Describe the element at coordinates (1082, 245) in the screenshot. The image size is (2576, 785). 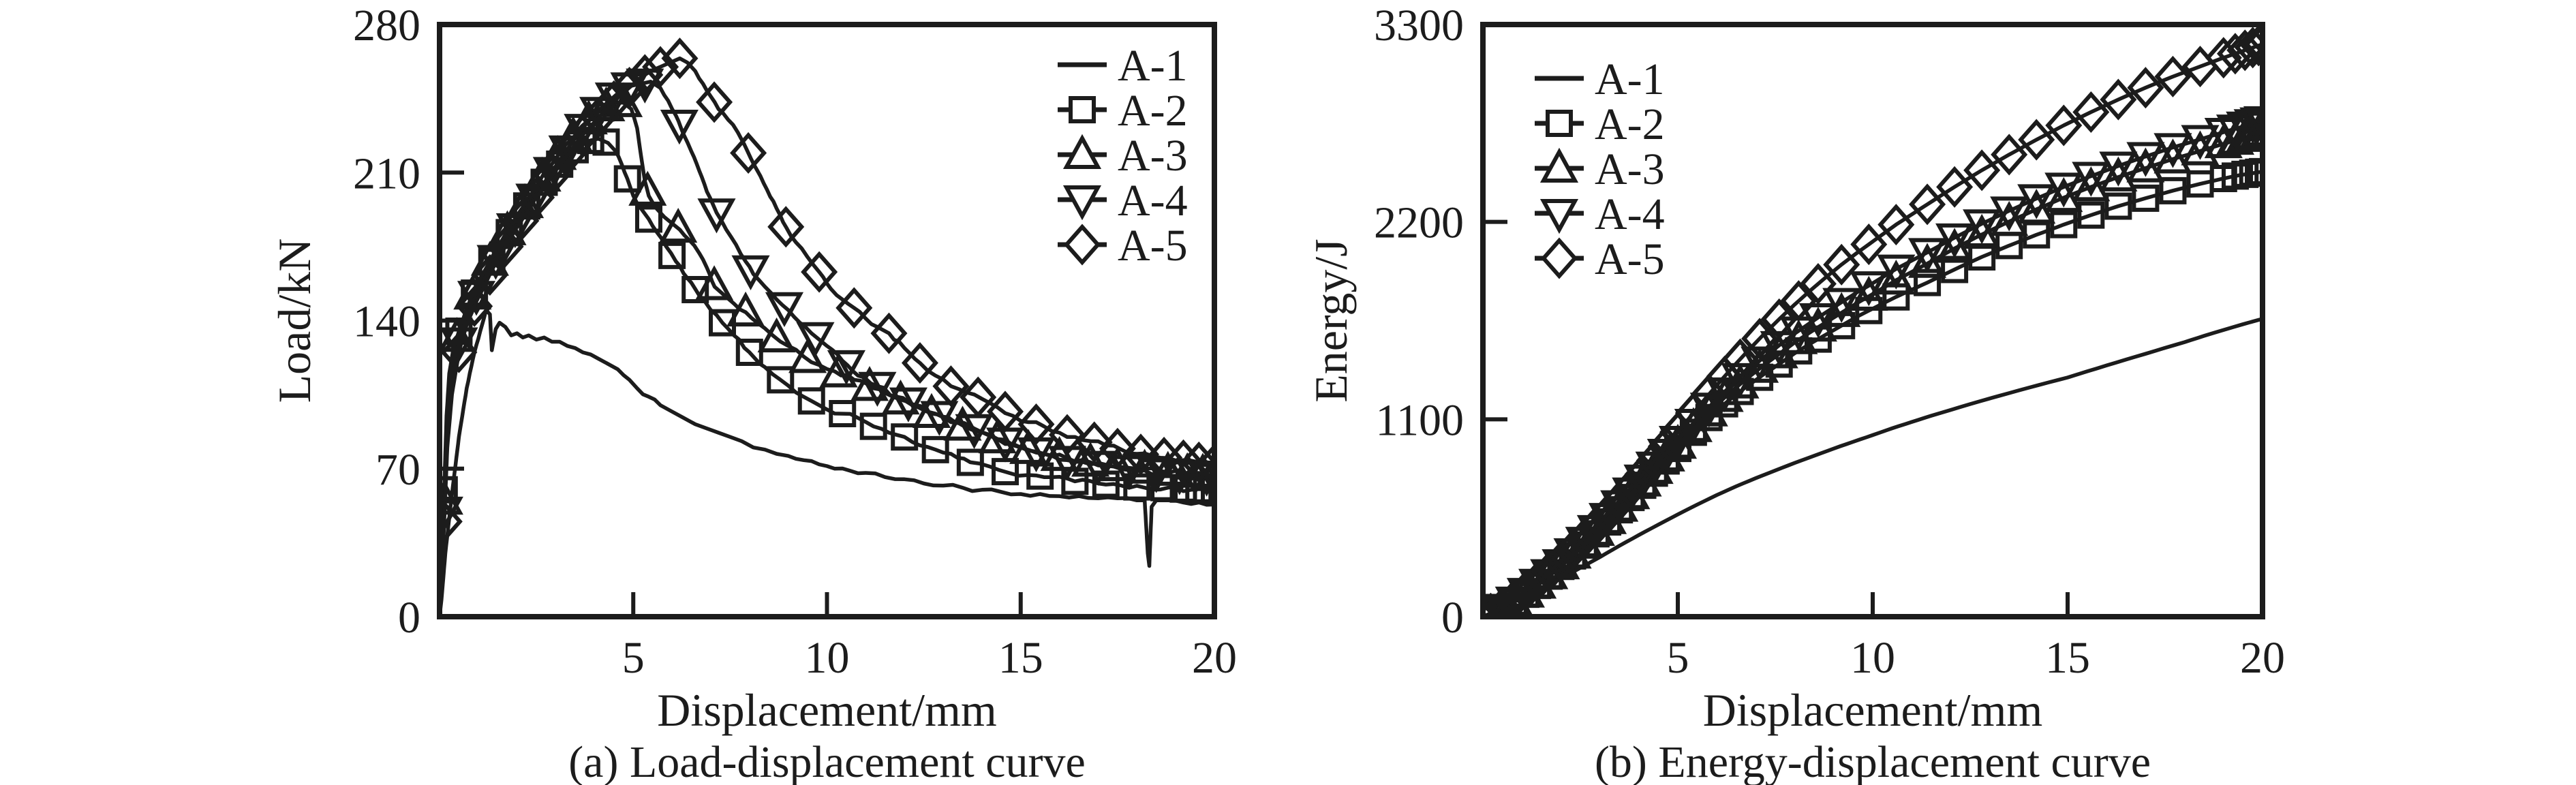
I see `legend-marker-diamond-icon` at that location.